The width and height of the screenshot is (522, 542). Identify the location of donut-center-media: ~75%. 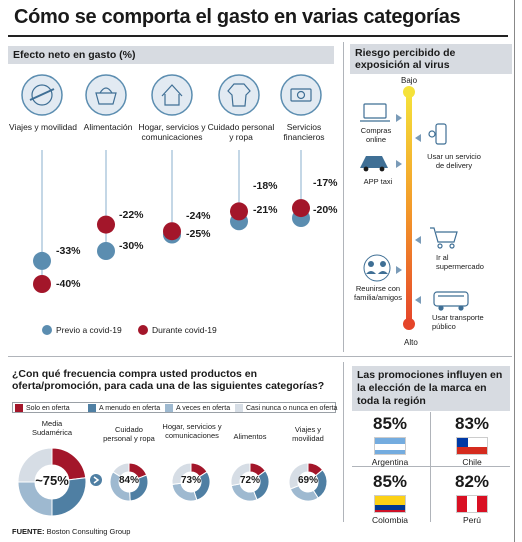
(52, 480).